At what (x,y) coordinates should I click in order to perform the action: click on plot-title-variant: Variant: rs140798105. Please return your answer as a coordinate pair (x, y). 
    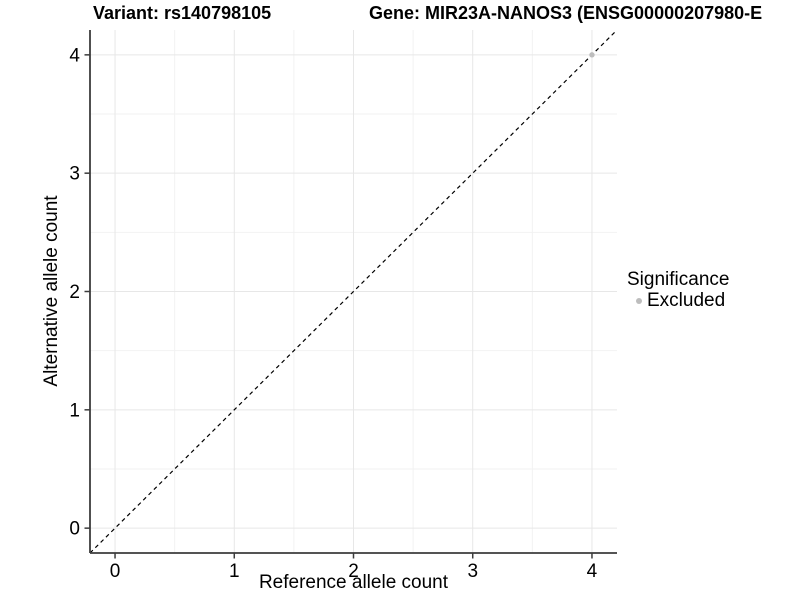
    Looking at the image, I should click on (182, 13).